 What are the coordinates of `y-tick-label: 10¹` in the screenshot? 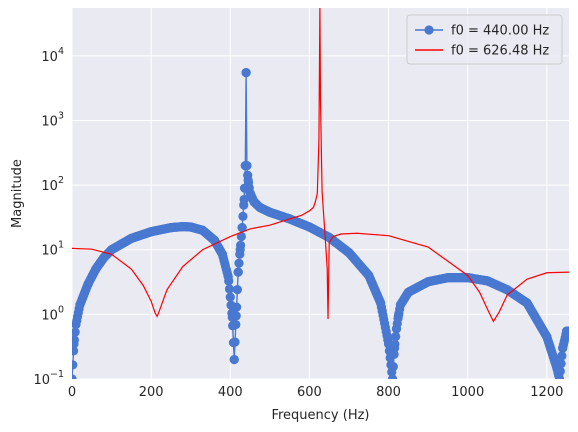 It's located at (52, 249).